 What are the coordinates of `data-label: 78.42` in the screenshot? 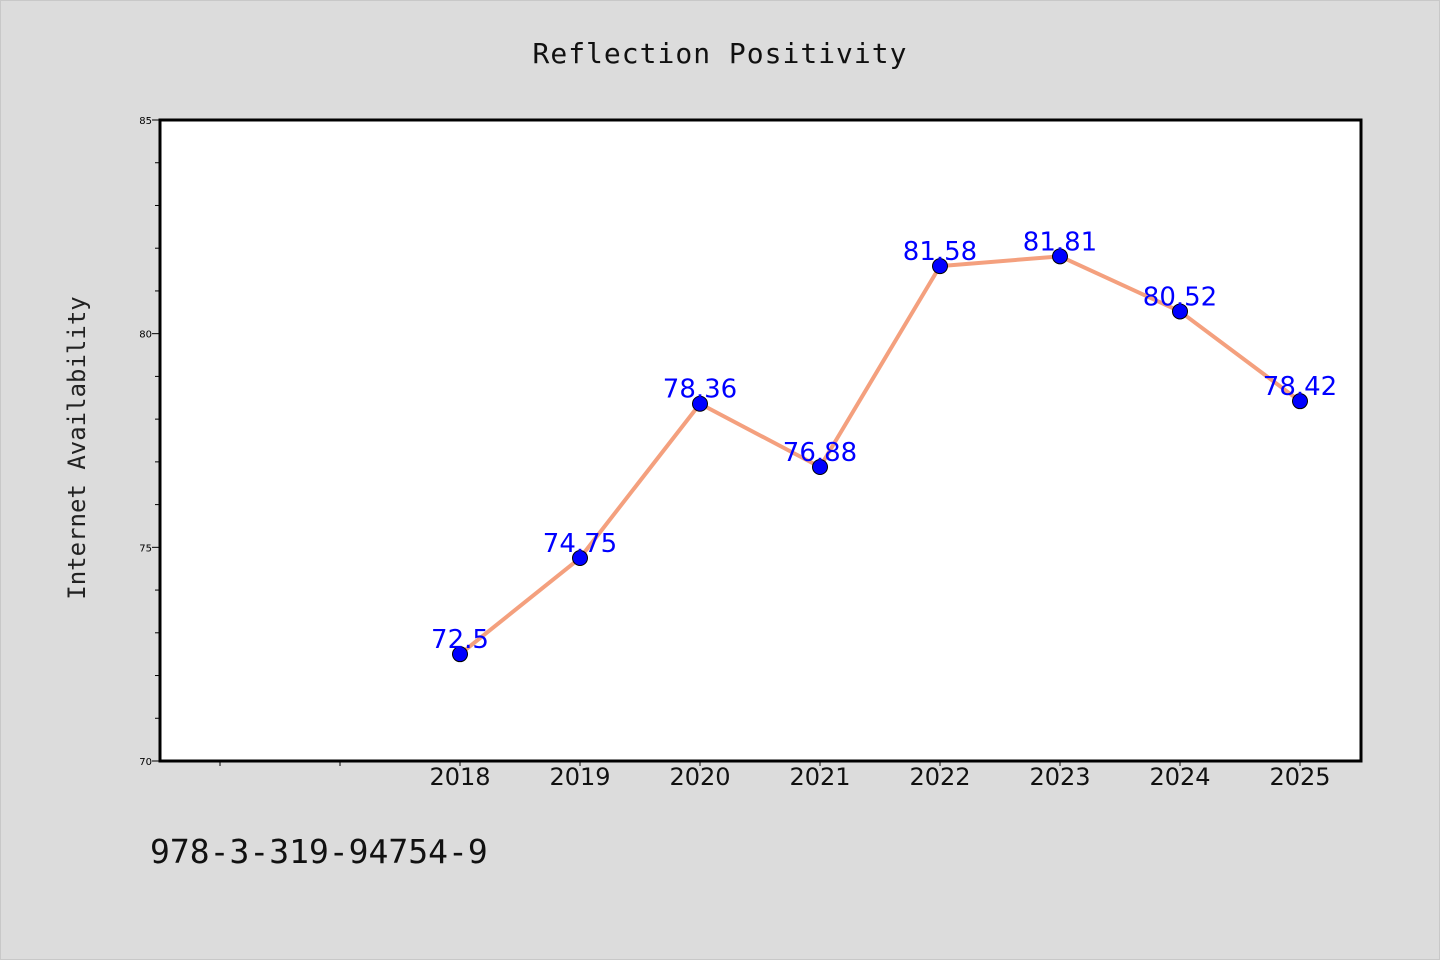 It's located at (1300, 387).